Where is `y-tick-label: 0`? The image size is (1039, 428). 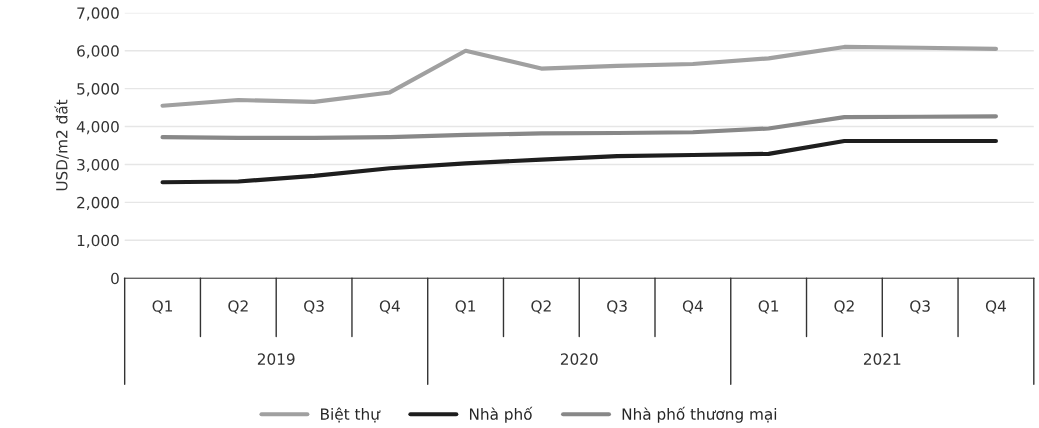 y-tick-label: 0 is located at coordinates (115, 278).